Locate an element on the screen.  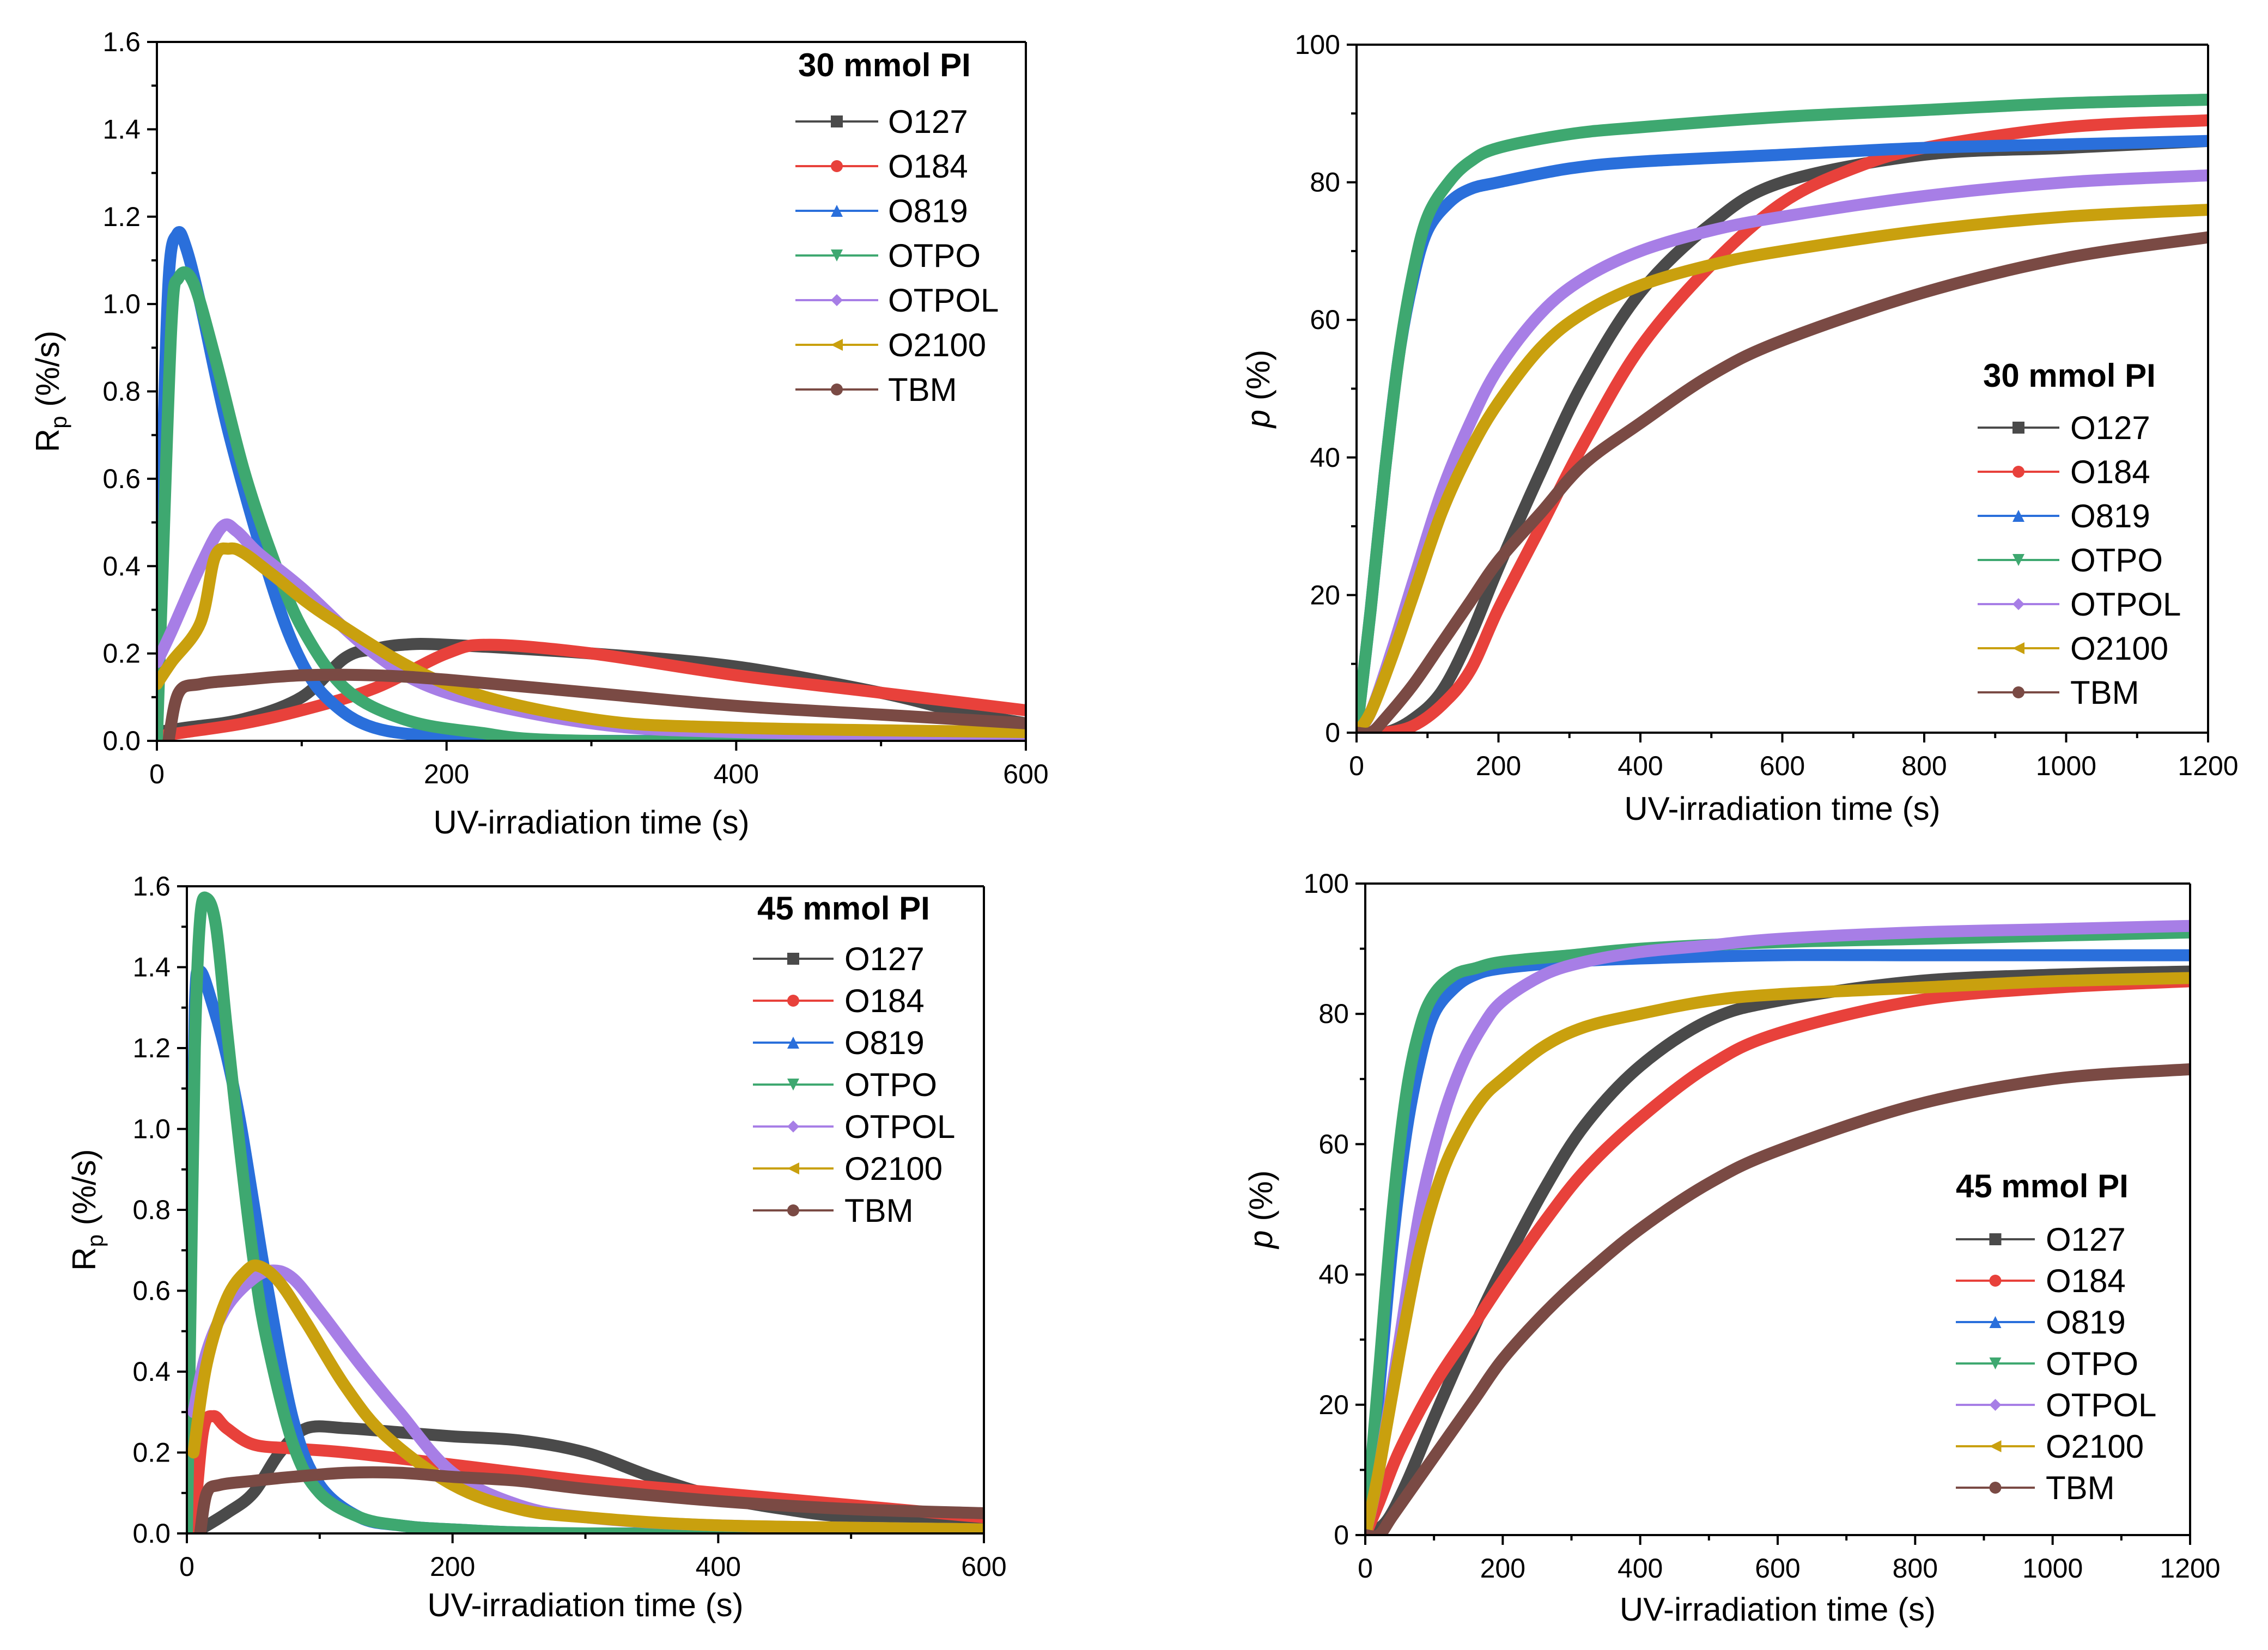
legend-marker-diamond-icon is located at coordinates (793, 1127).